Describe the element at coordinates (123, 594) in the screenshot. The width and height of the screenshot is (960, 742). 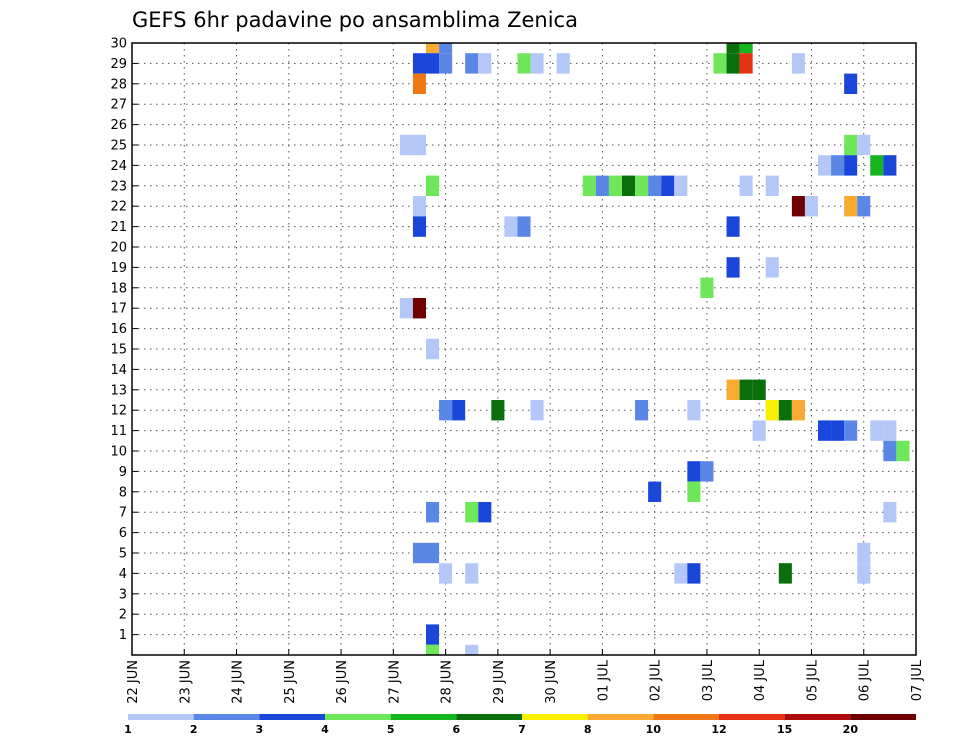
I see `y-tick-label: 3` at that location.